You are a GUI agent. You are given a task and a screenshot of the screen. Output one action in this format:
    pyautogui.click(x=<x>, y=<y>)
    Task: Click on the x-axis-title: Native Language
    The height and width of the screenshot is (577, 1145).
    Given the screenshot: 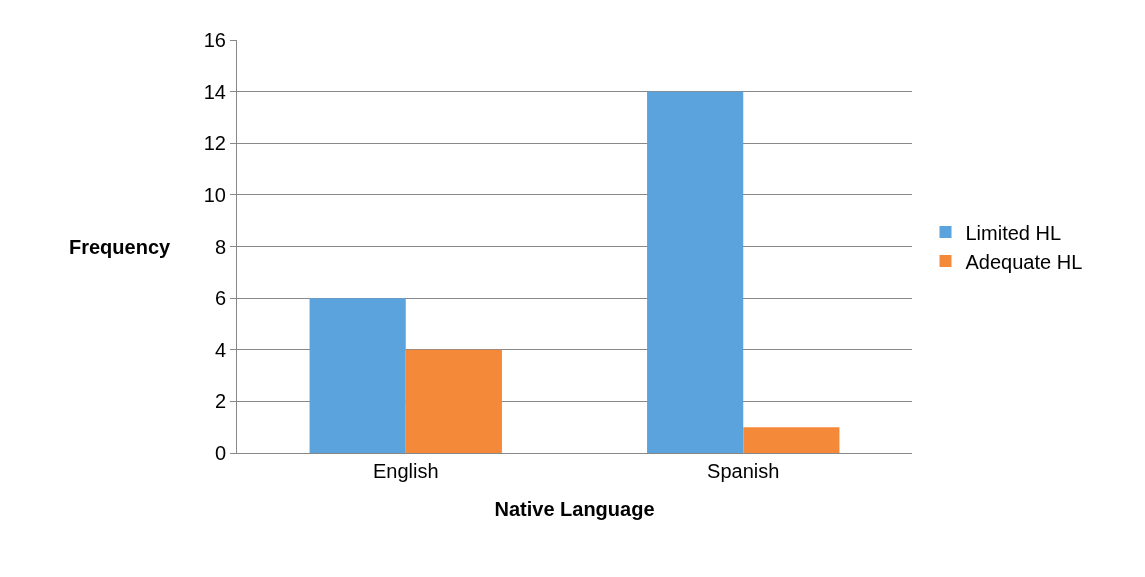 What is the action you would take?
    pyautogui.click(x=574, y=508)
    